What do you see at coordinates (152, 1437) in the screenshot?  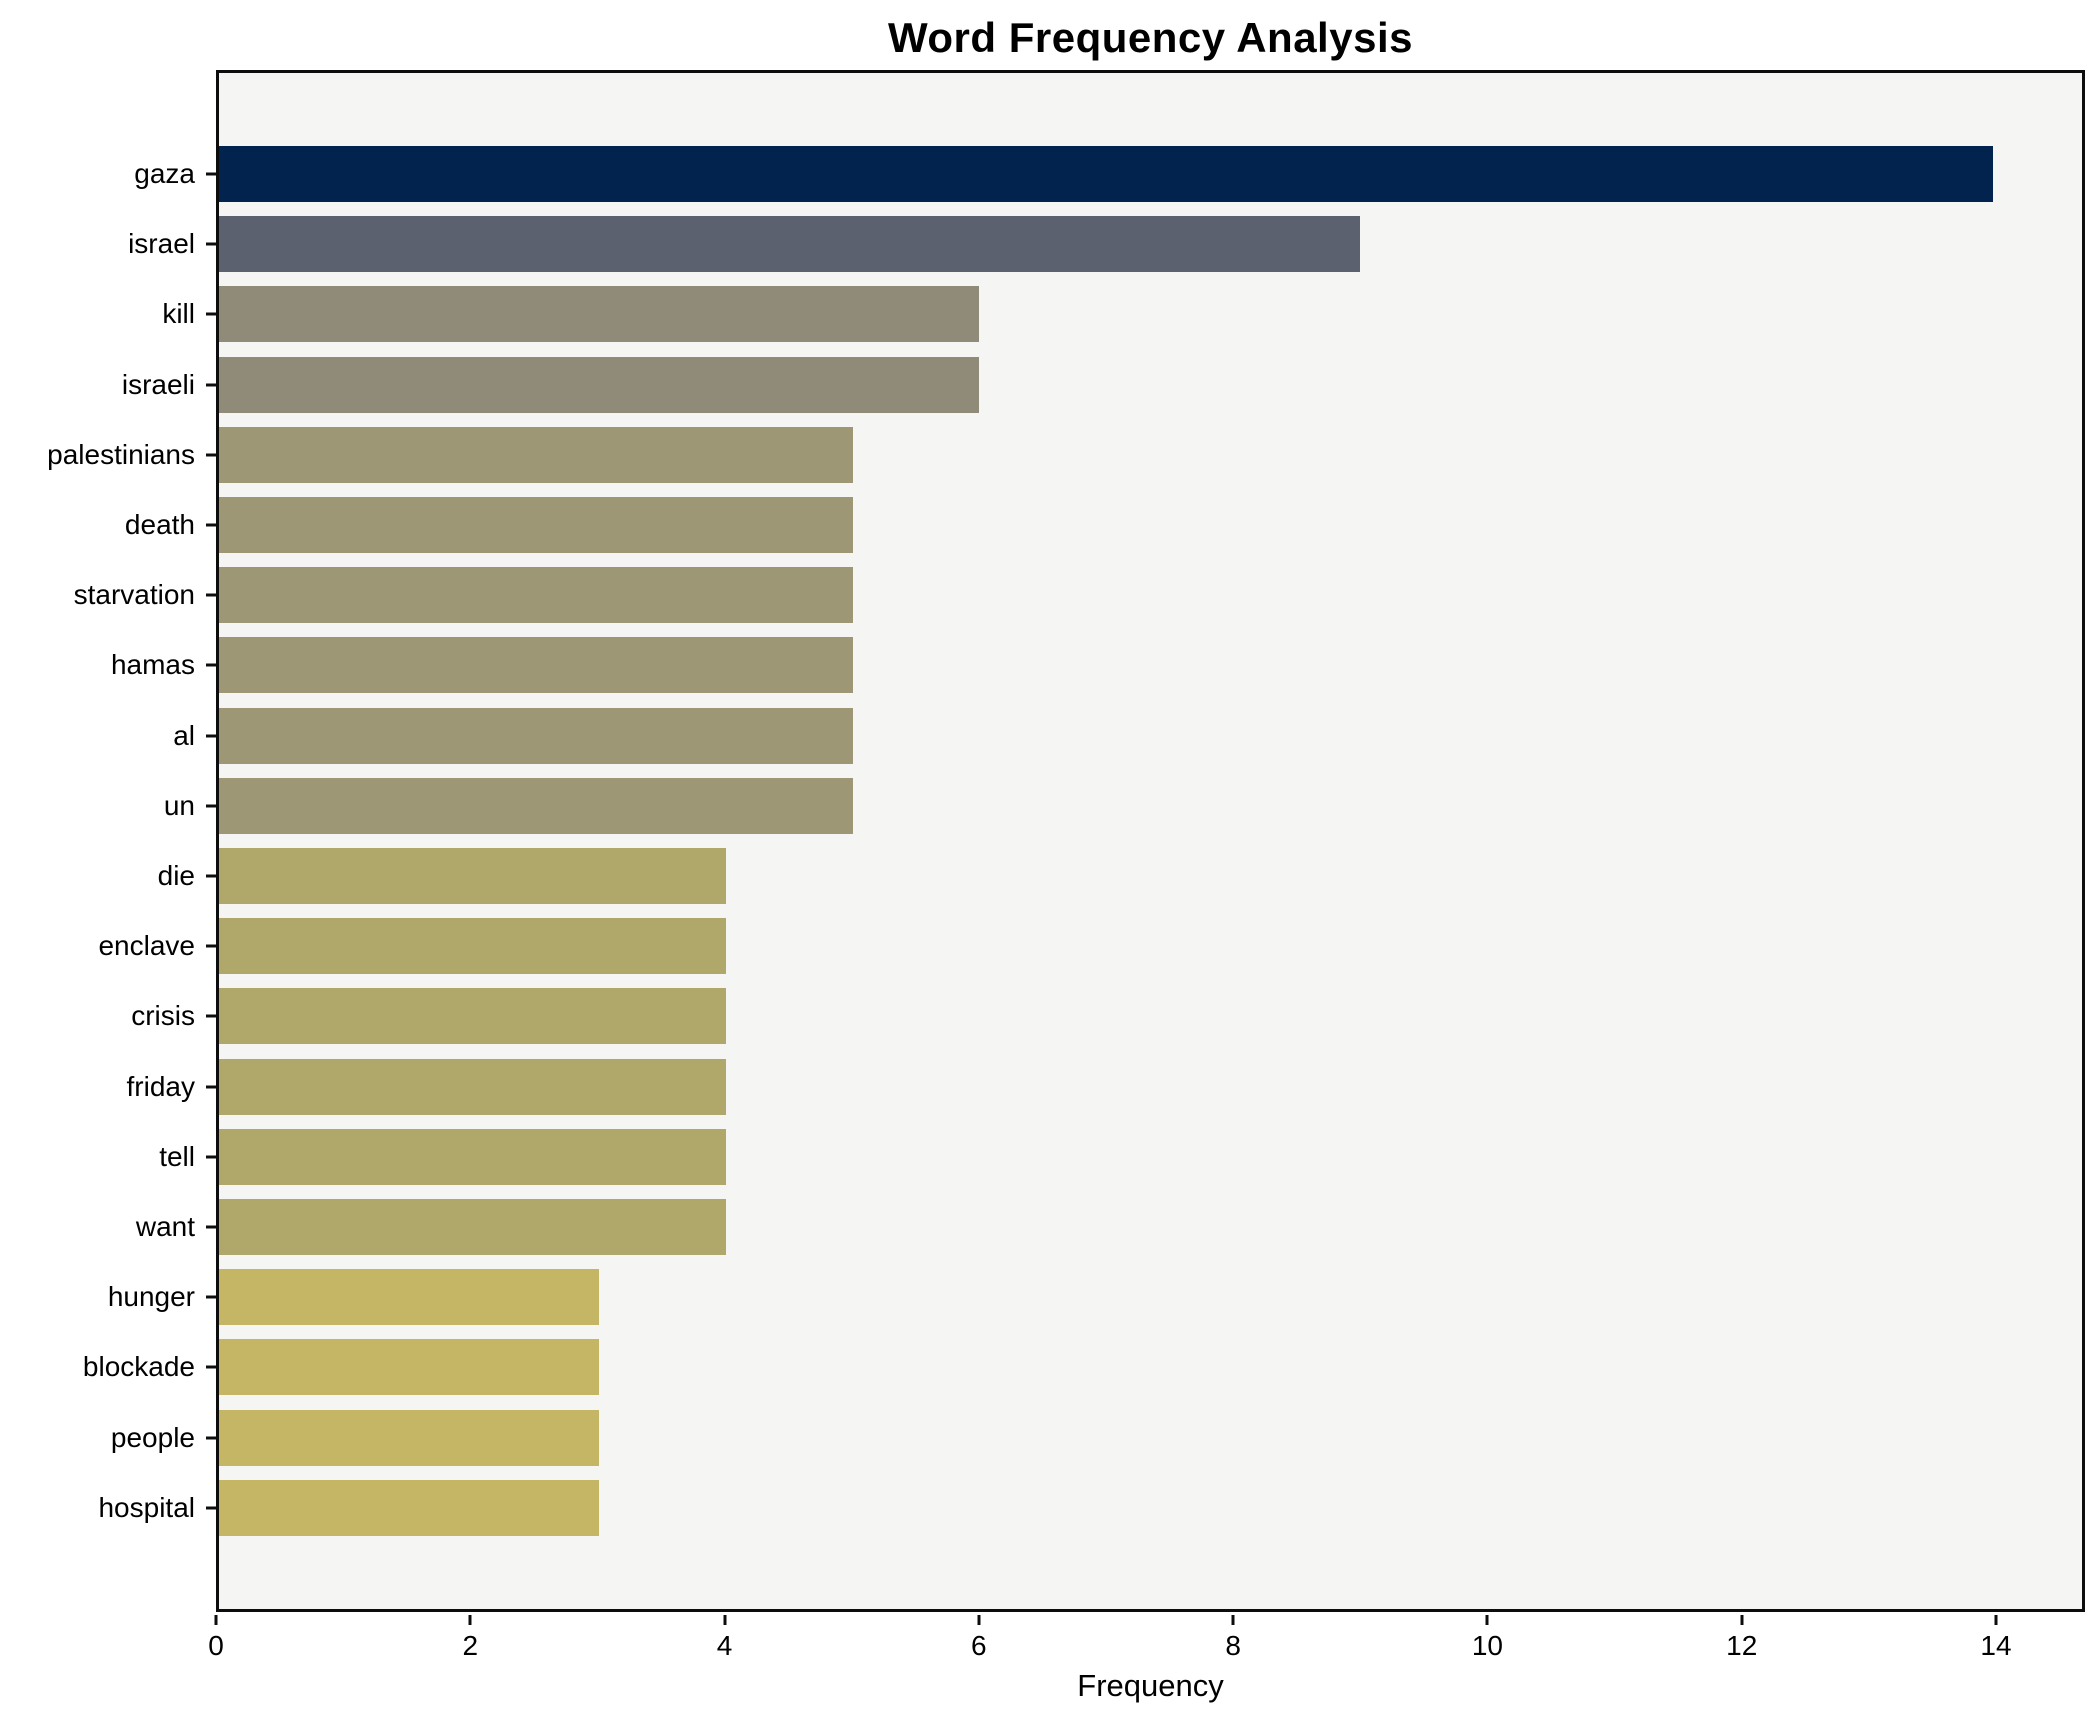 I see `y-tick-label: people` at bounding box center [152, 1437].